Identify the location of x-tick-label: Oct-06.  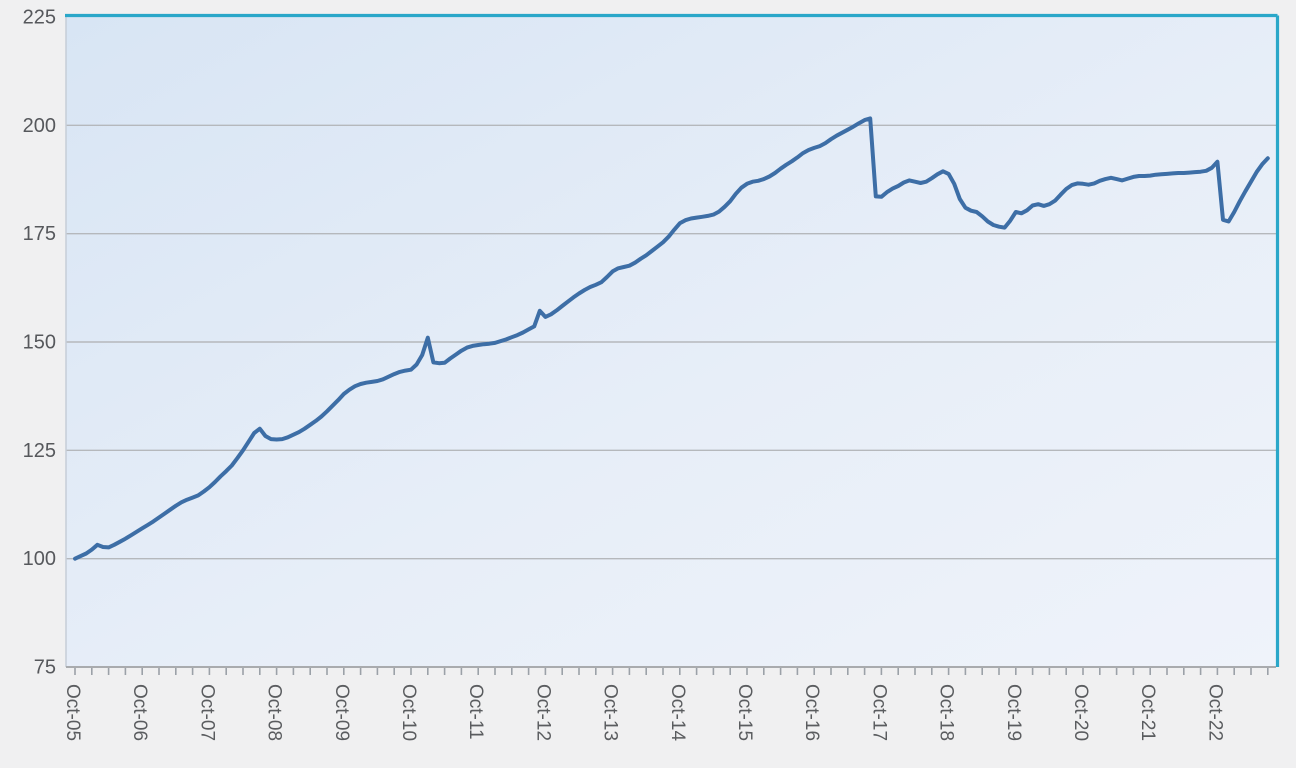
(139, 712).